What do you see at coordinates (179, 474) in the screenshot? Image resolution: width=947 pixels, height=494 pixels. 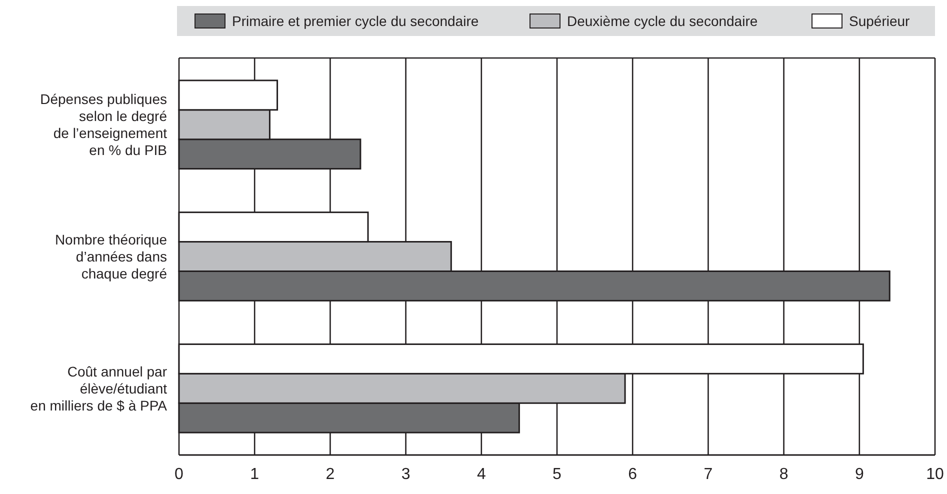 I see `x-tick-label: 0` at bounding box center [179, 474].